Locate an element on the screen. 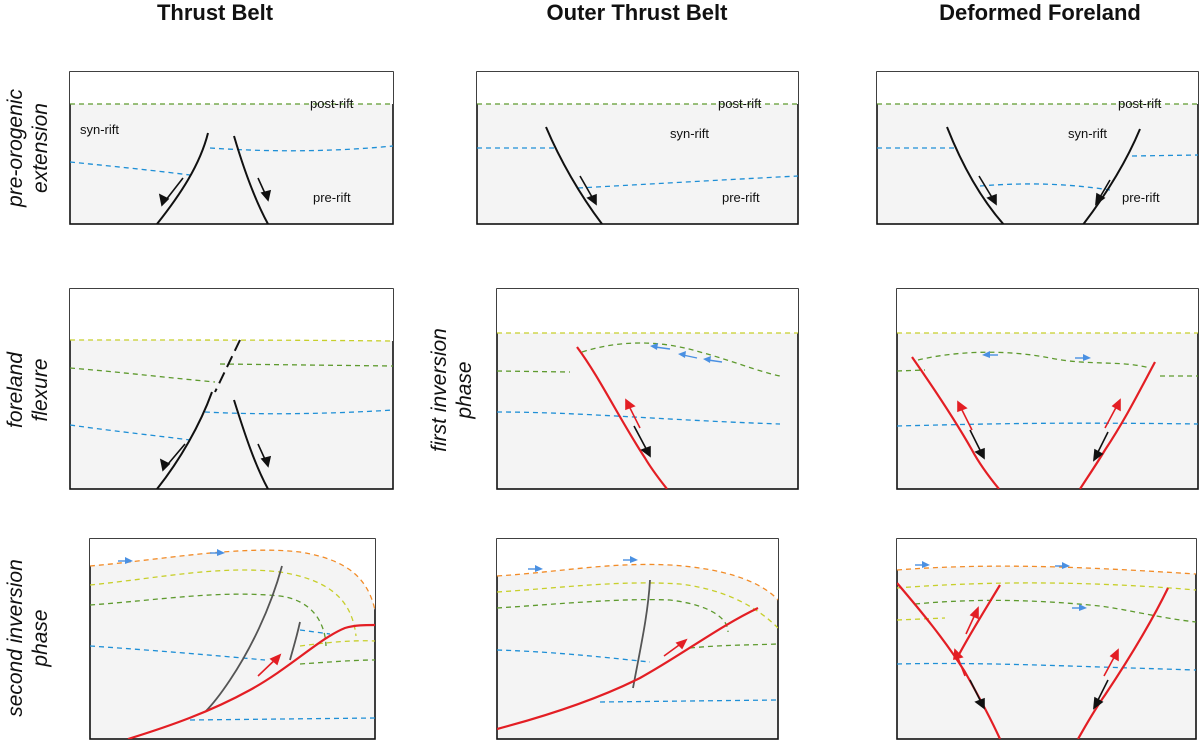 This screenshot has width=1200, height=740. row-label-second-inversion-phase: phase is located at coordinates (40, 638).